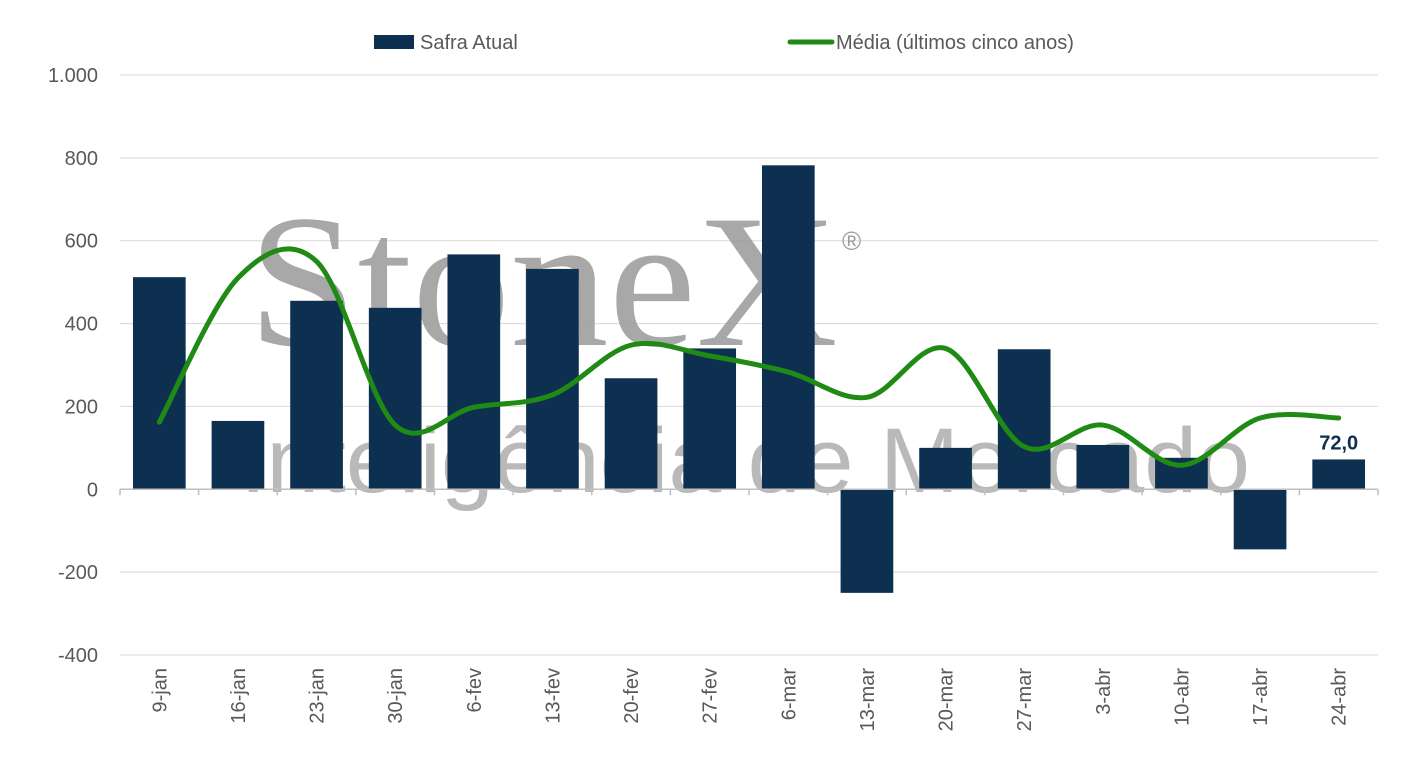 Image resolution: width=1418 pixels, height=768 pixels. I want to click on bar-23-jan, so click(316, 395).